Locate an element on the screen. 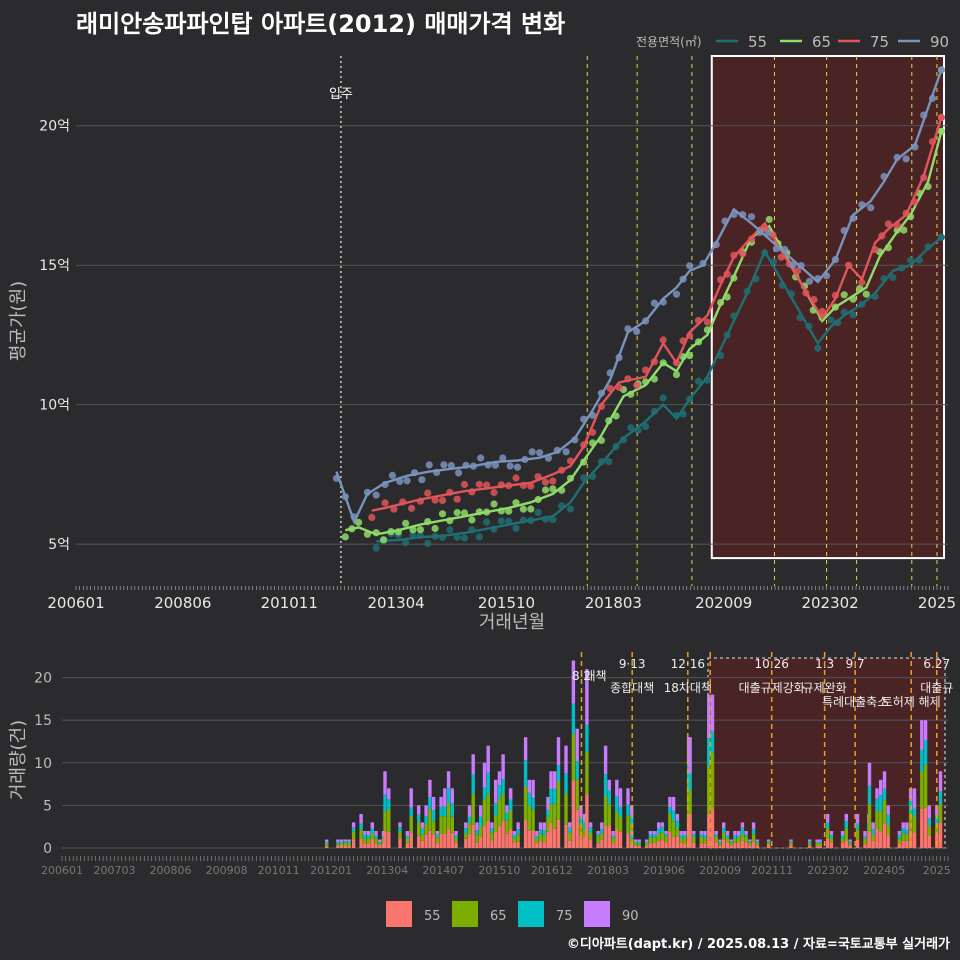 The width and height of the screenshot is (960, 960). bar-legend-label-55: 55 is located at coordinates (432, 916).